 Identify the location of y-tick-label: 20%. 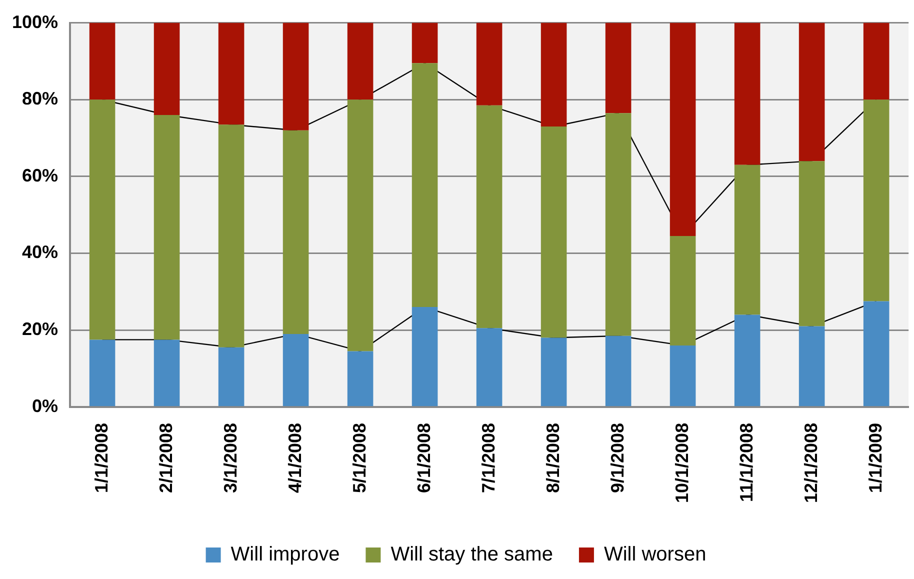
(40, 329).